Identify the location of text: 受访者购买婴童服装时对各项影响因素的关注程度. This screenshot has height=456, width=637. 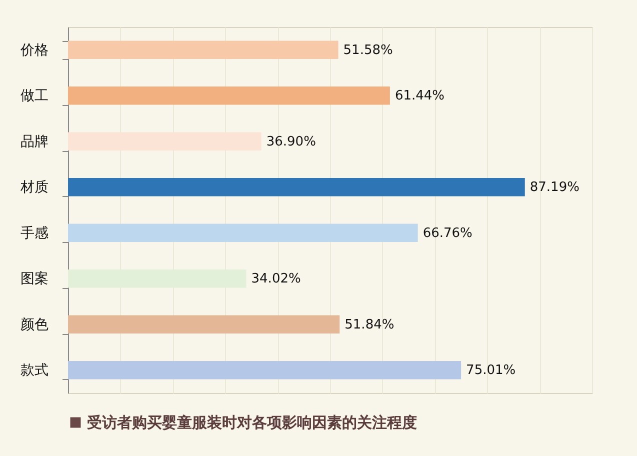
(251, 423).